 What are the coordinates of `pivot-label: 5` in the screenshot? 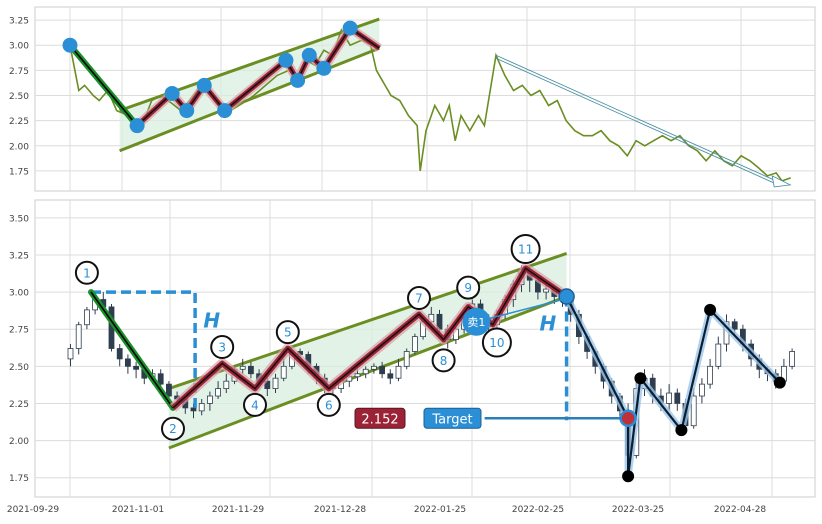 It's located at (288, 333).